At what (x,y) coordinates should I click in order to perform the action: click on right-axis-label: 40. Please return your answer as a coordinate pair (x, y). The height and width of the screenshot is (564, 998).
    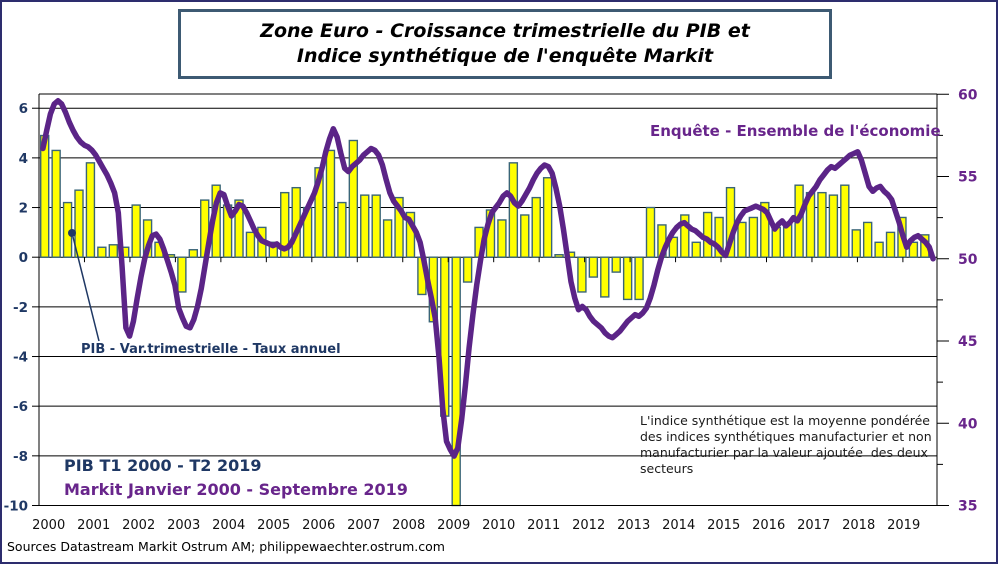
    Looking at the image, I should click on (968, 424).